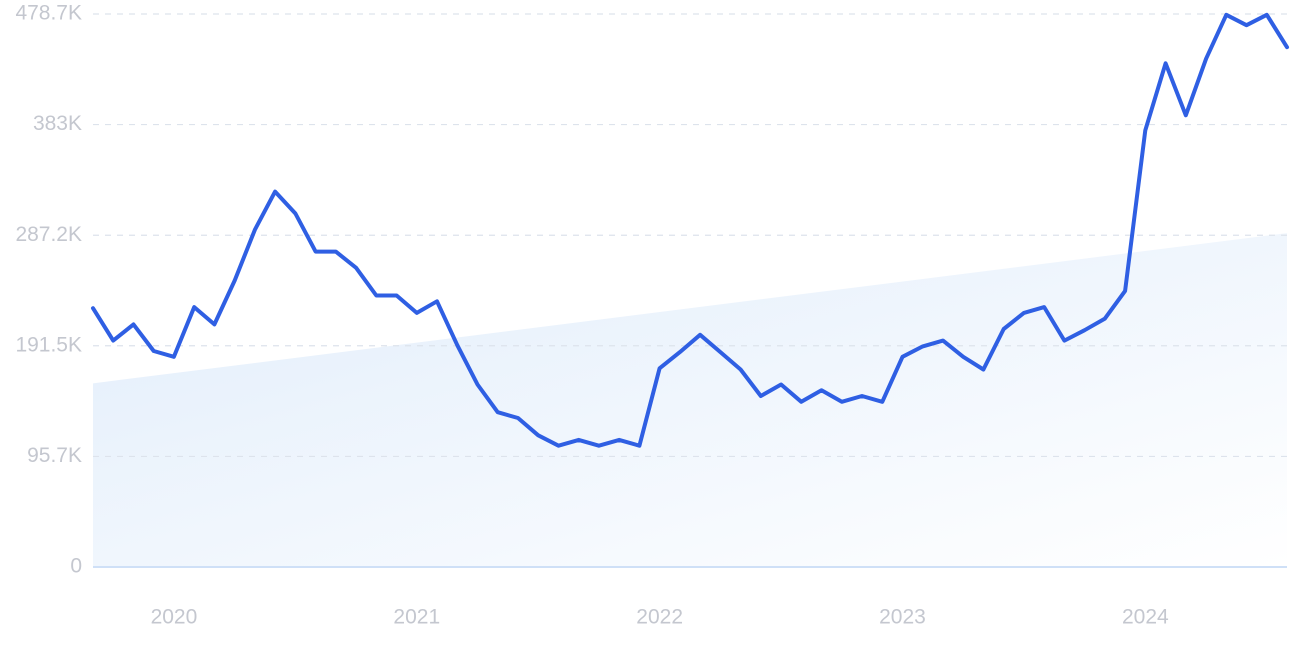  What do you see at coordinates (76, 566) in the screenshot?
I see `y-tick-label: 0` at bounding box center [76, 566].